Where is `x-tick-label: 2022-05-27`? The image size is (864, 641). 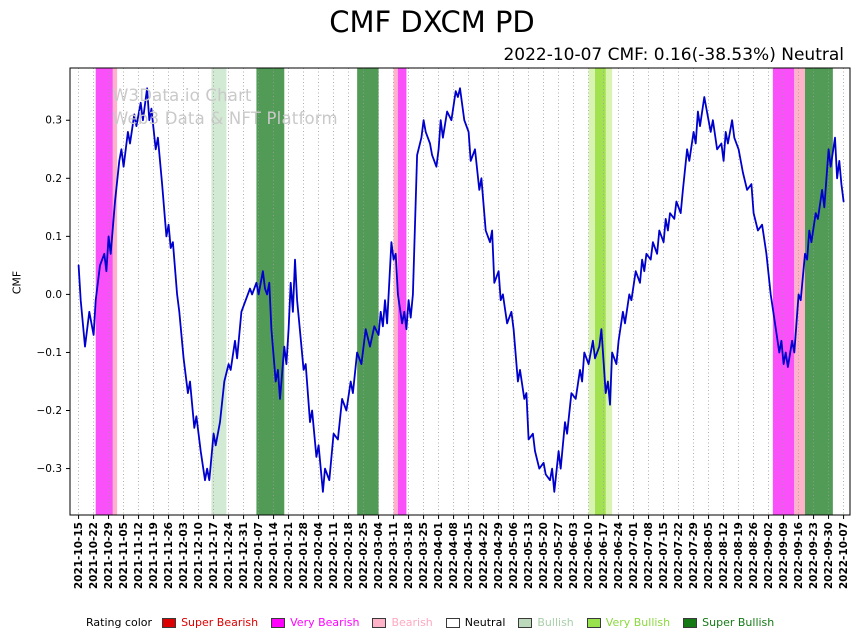
x-tick-label: 2022-05-27 is located at coordinates (559, 555).